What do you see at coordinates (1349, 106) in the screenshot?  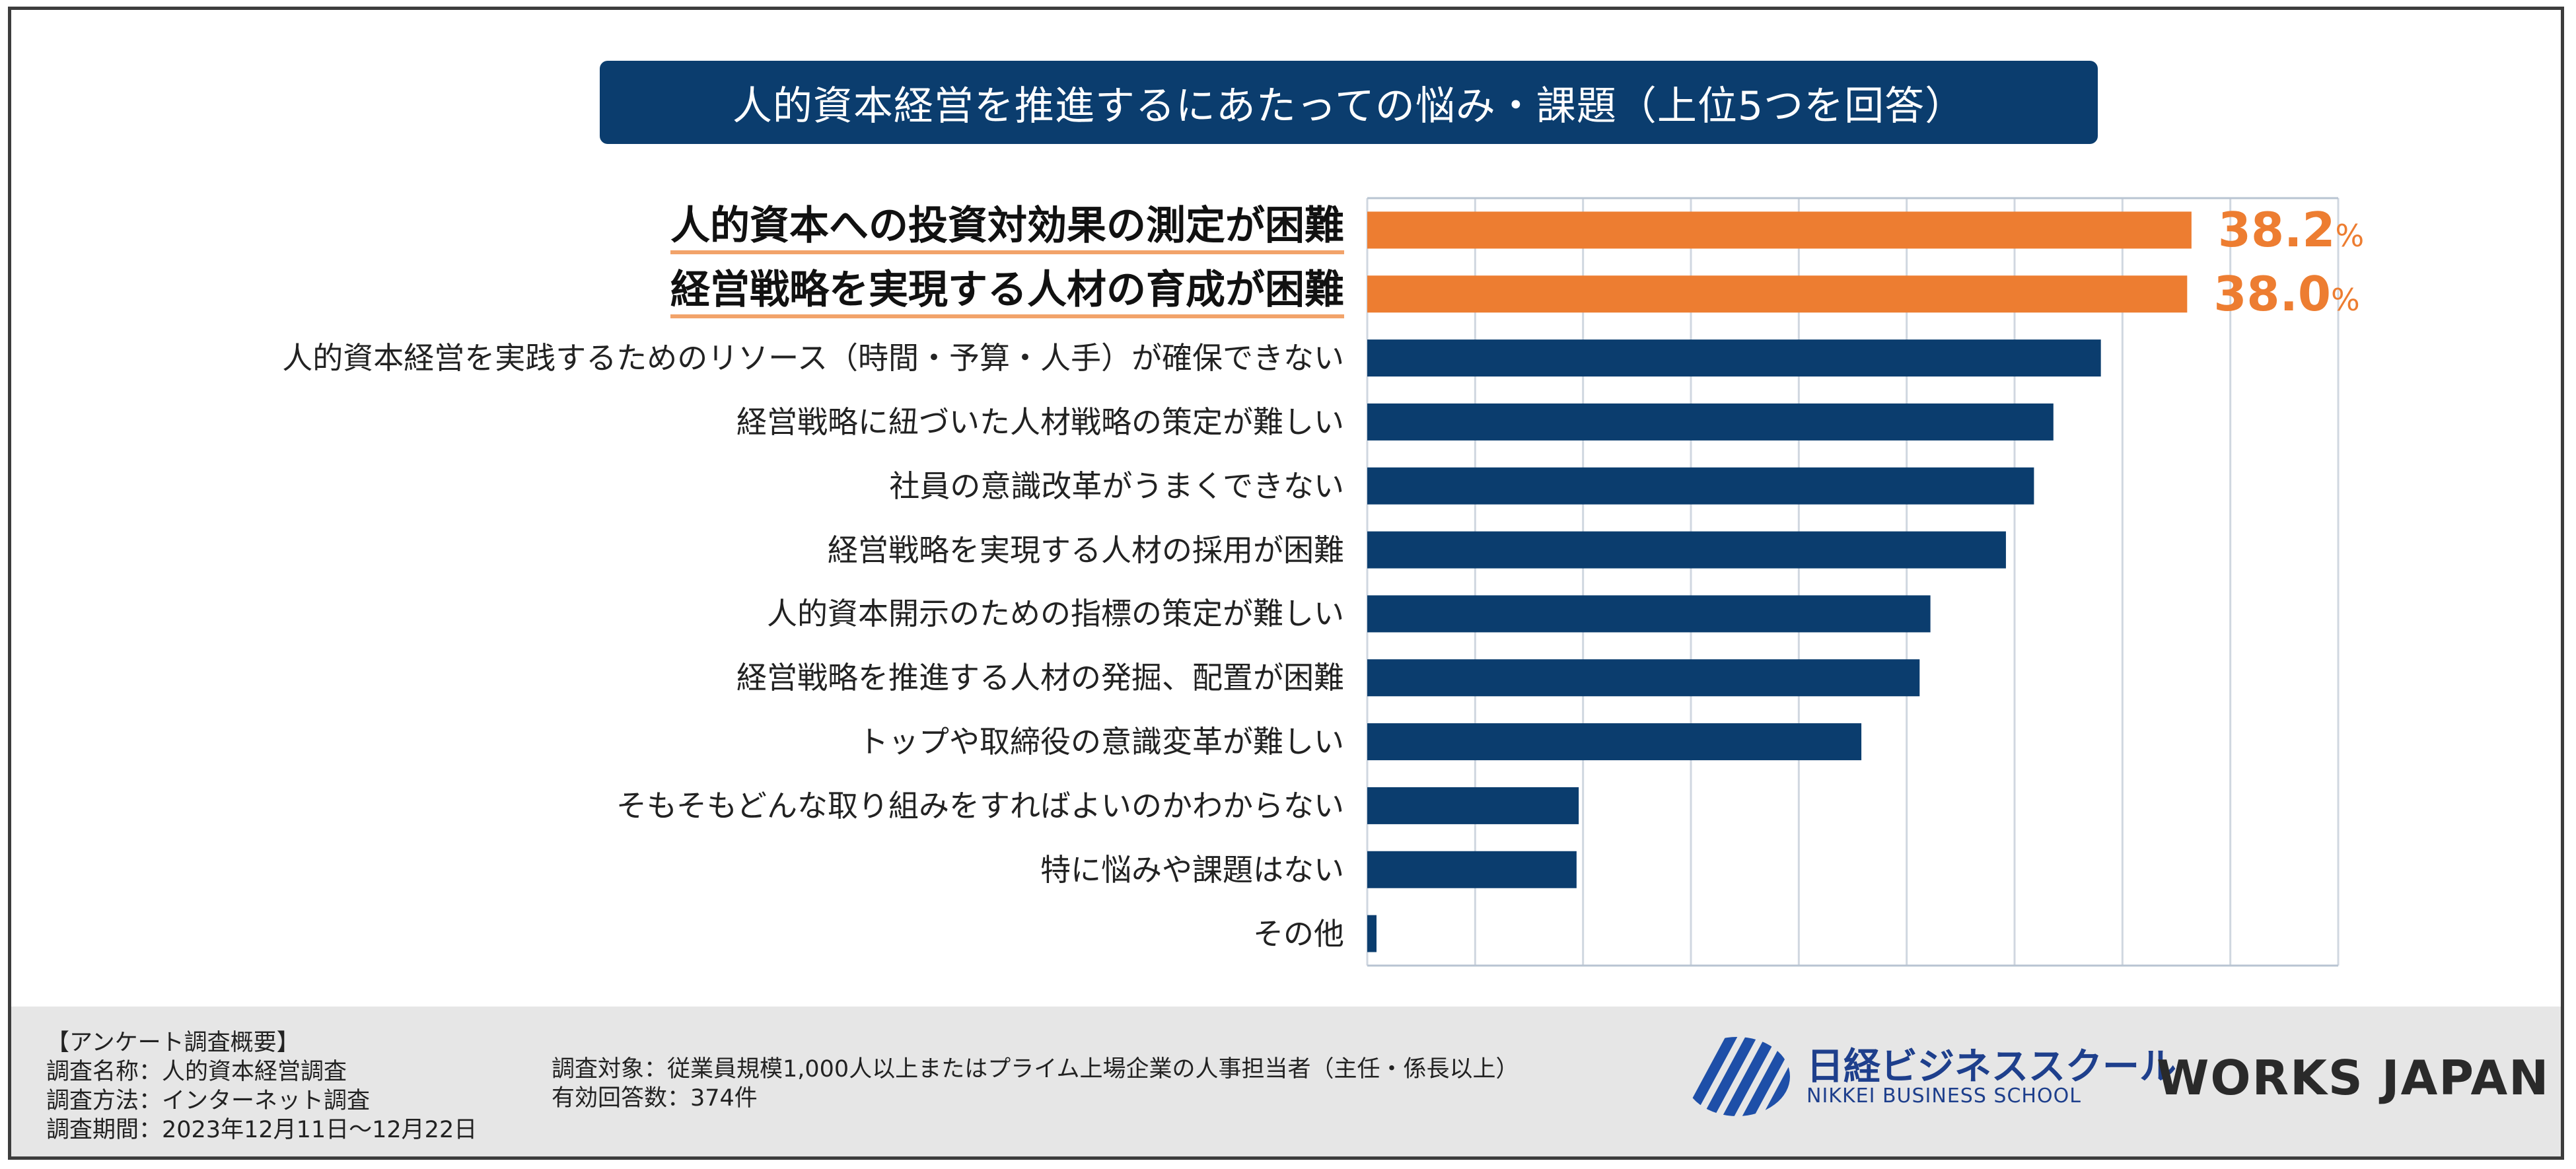 I see `chart-title: 人的資本経営を推進するにあたっての悩み・課題（上位5つを回答）` at bounding box center [1349, 106].